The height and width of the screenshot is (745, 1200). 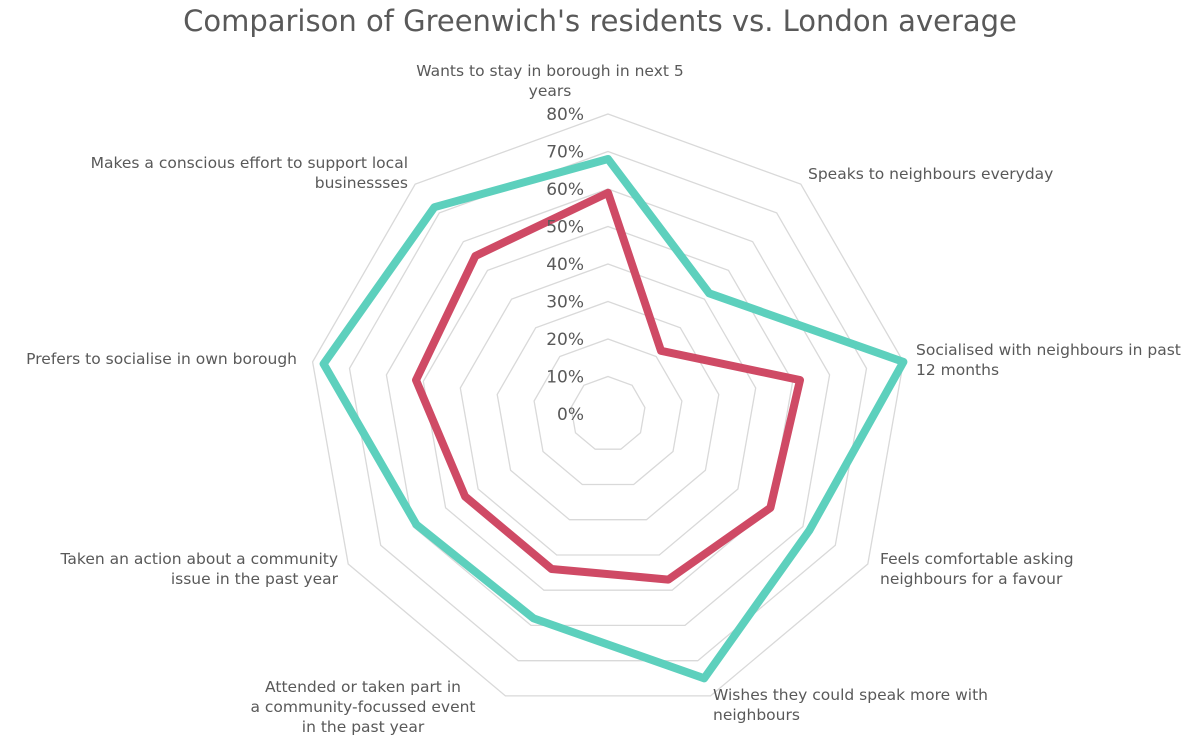 I want to click on tick-label: 70%, so click(x=565, y=153).